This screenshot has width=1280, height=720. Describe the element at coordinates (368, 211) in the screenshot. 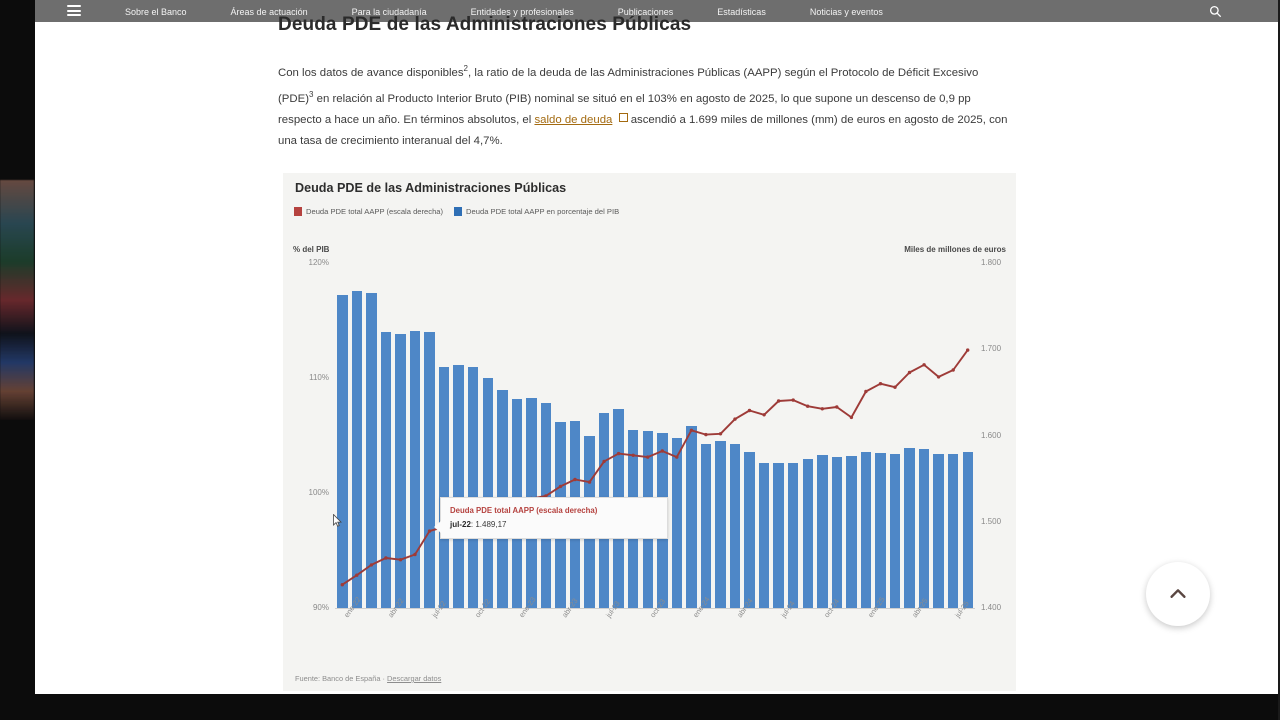

I see `legend-item-deuda-total: Deuda PDE total AAPP (escala derecha)` at that location.